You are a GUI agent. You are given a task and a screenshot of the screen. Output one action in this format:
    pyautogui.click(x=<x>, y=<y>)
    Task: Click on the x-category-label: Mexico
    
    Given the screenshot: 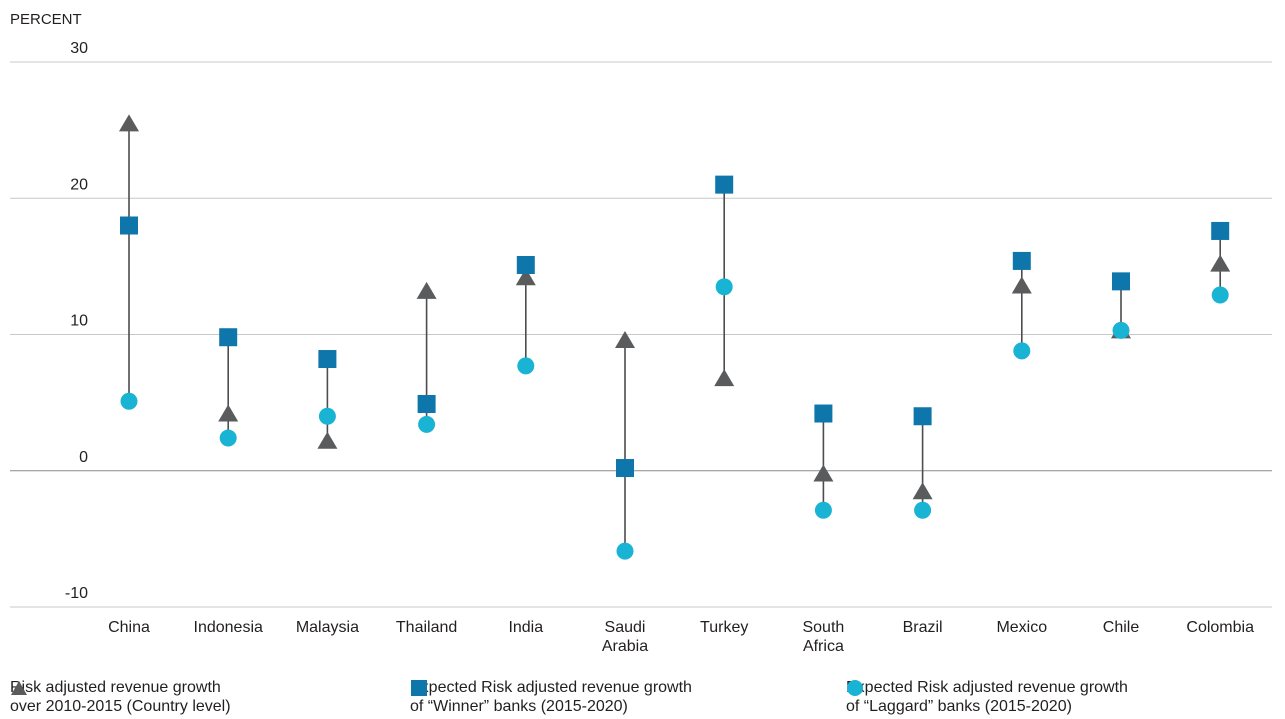 What is the action you would take?
    pyautogui.click(x=1021, y=627)
    